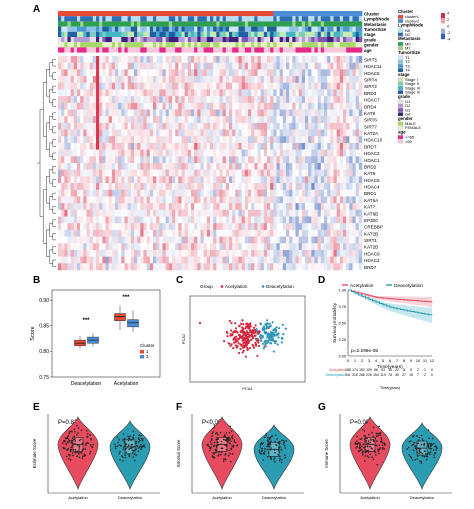  What do you see at coordinates (370, 106) in the screenshot?
I see `gene-label: BRD4` at bounding box center [370, 106].